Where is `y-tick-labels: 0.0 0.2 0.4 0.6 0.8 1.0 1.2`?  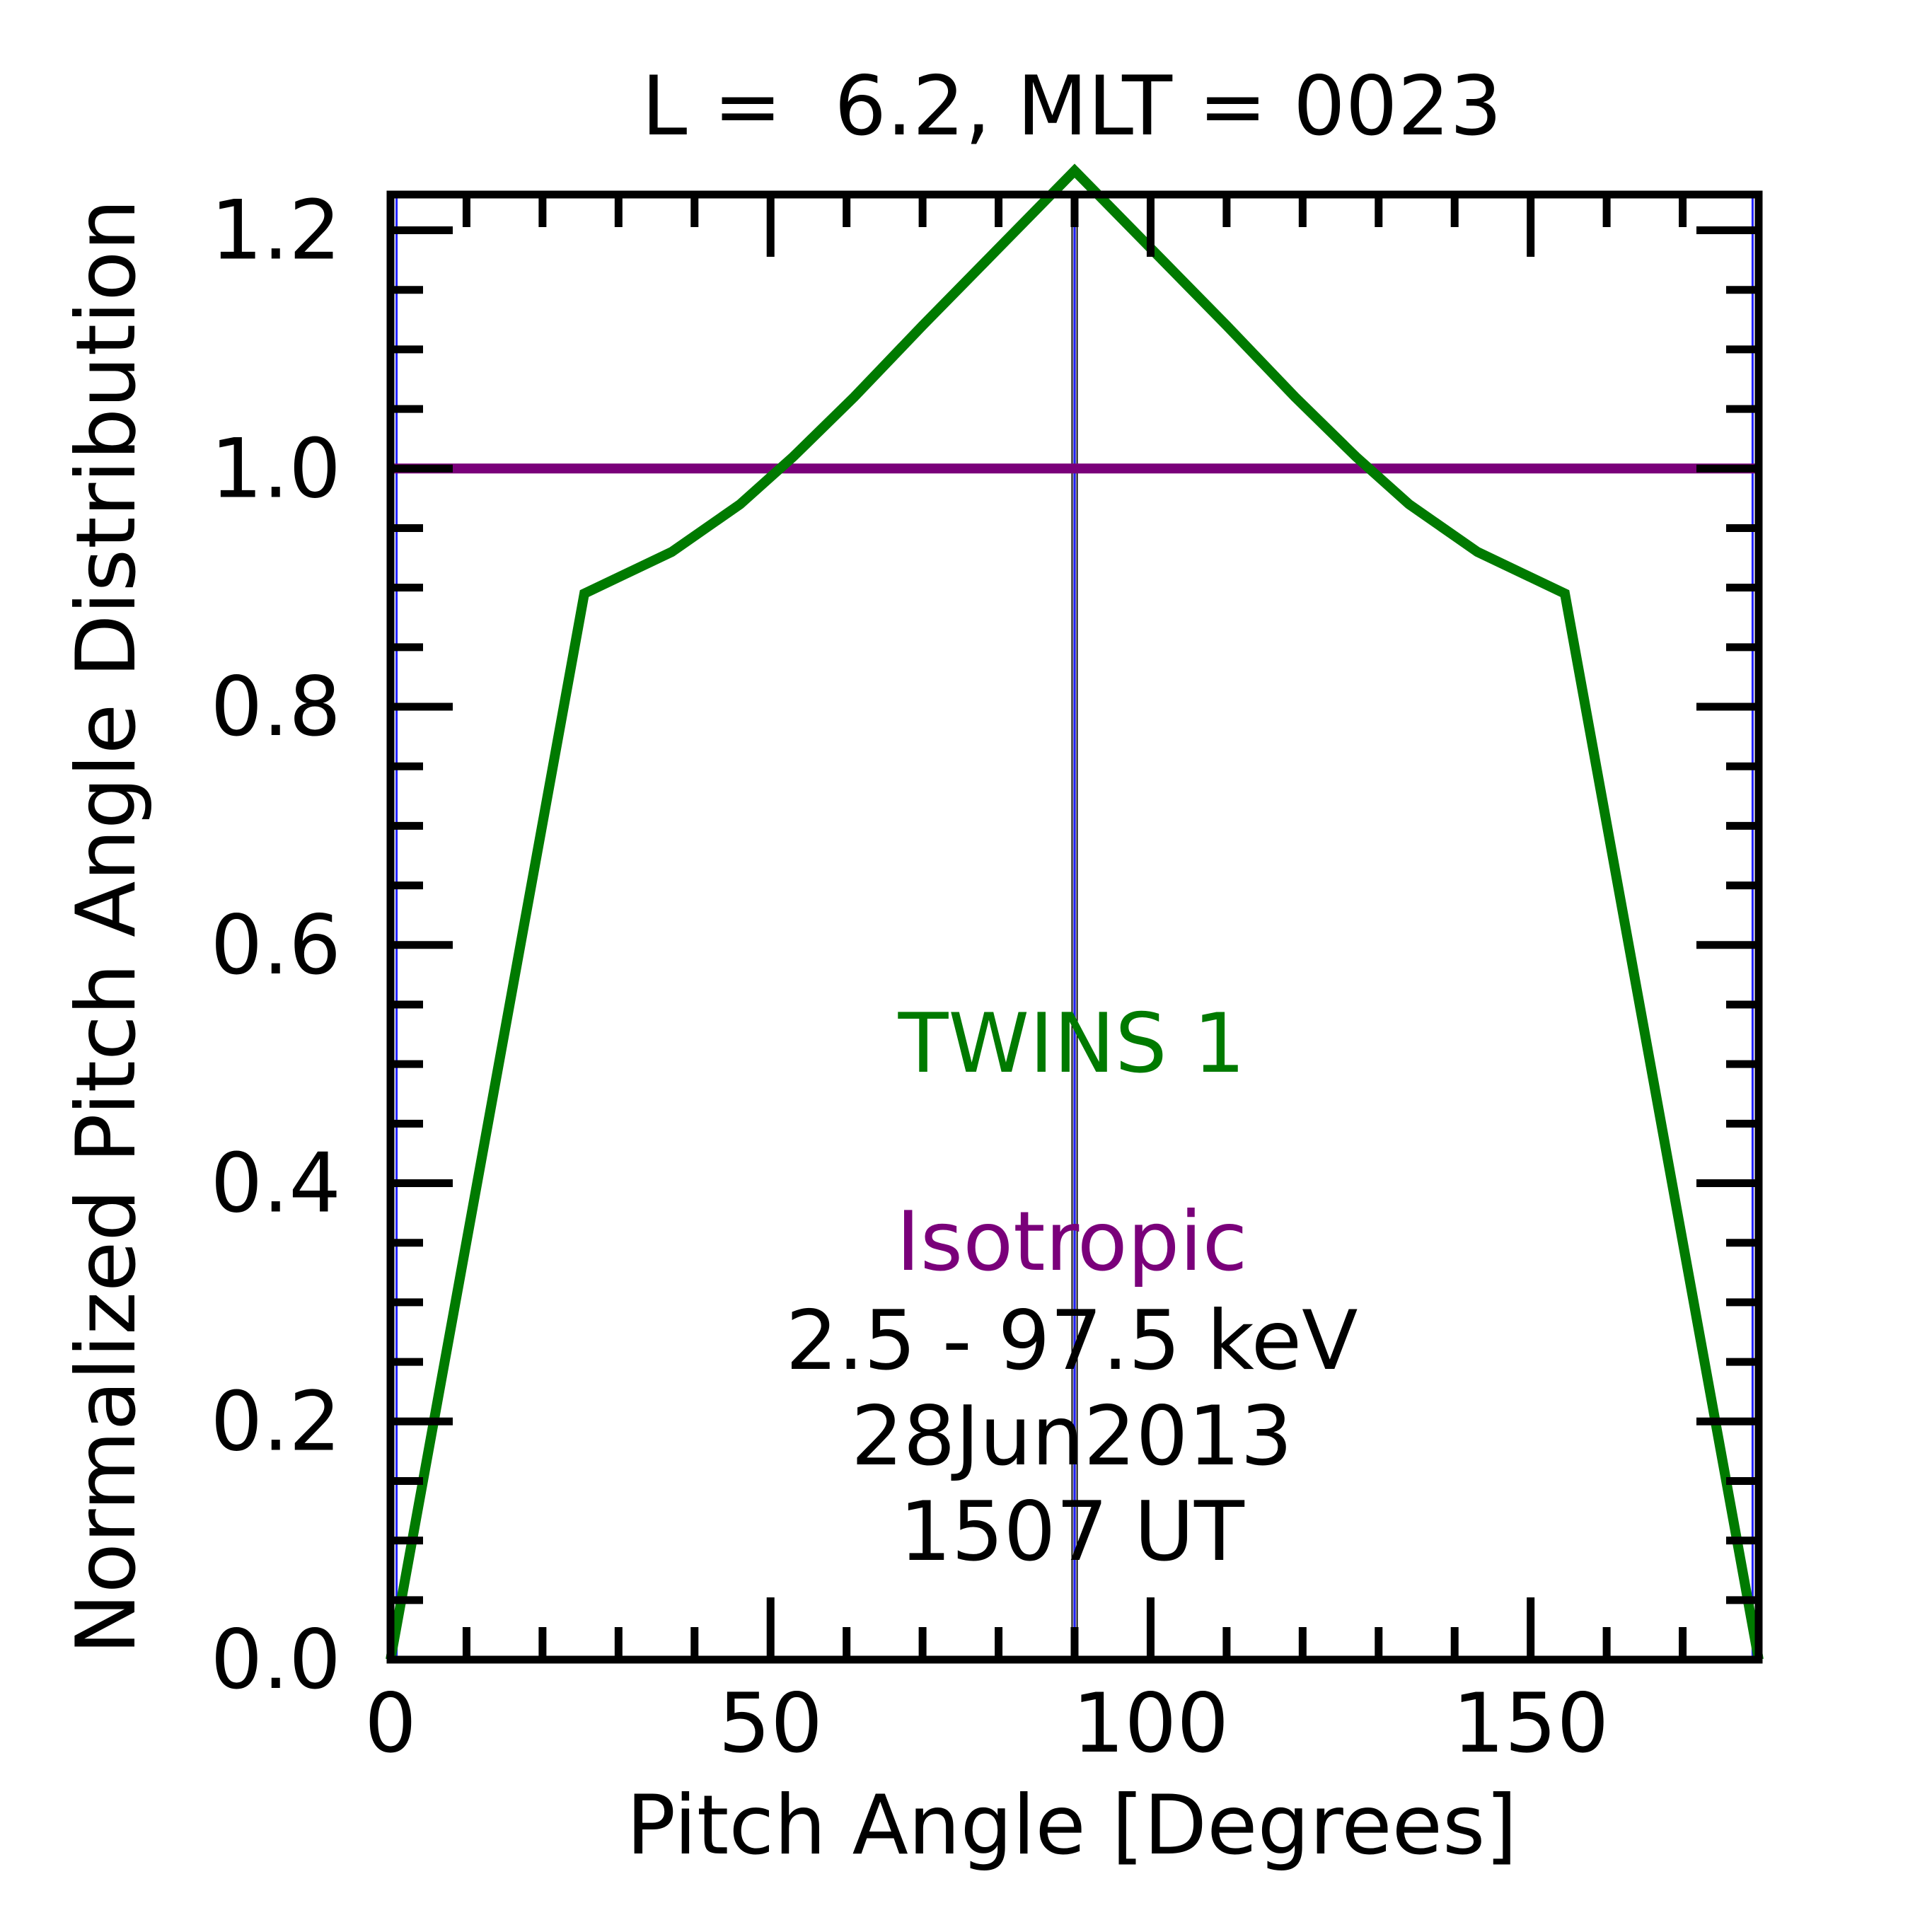
y-tick-labels: 0.0 0.2 0.4 0.6 0.8 1.0 1.2 is located at coordinates (276, 945).